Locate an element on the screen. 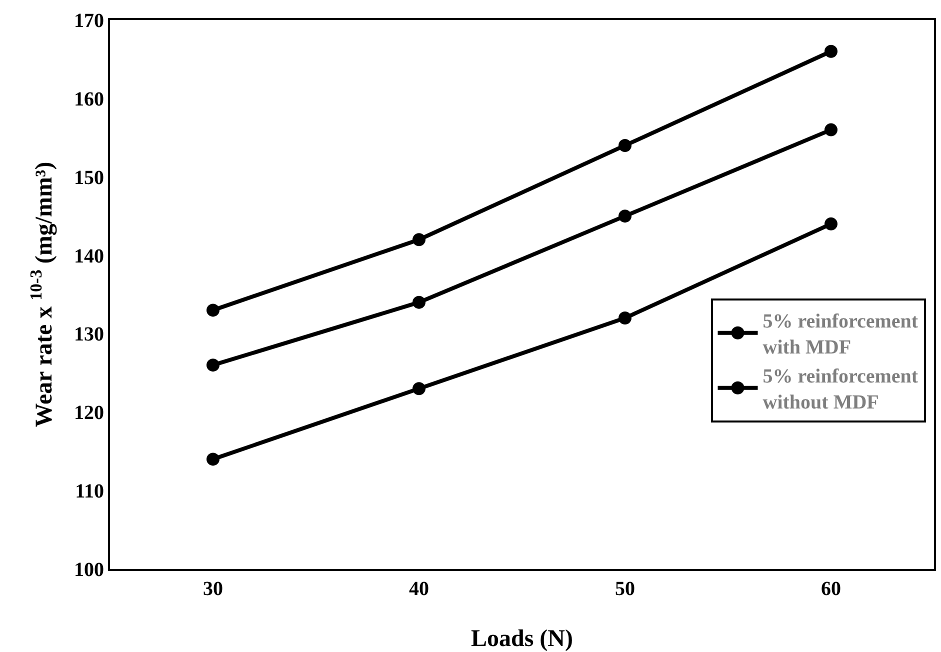 The height and width of the screenshot is (652, 941). x-axis-title: Loads (N) is located at coordinates (522, 639).